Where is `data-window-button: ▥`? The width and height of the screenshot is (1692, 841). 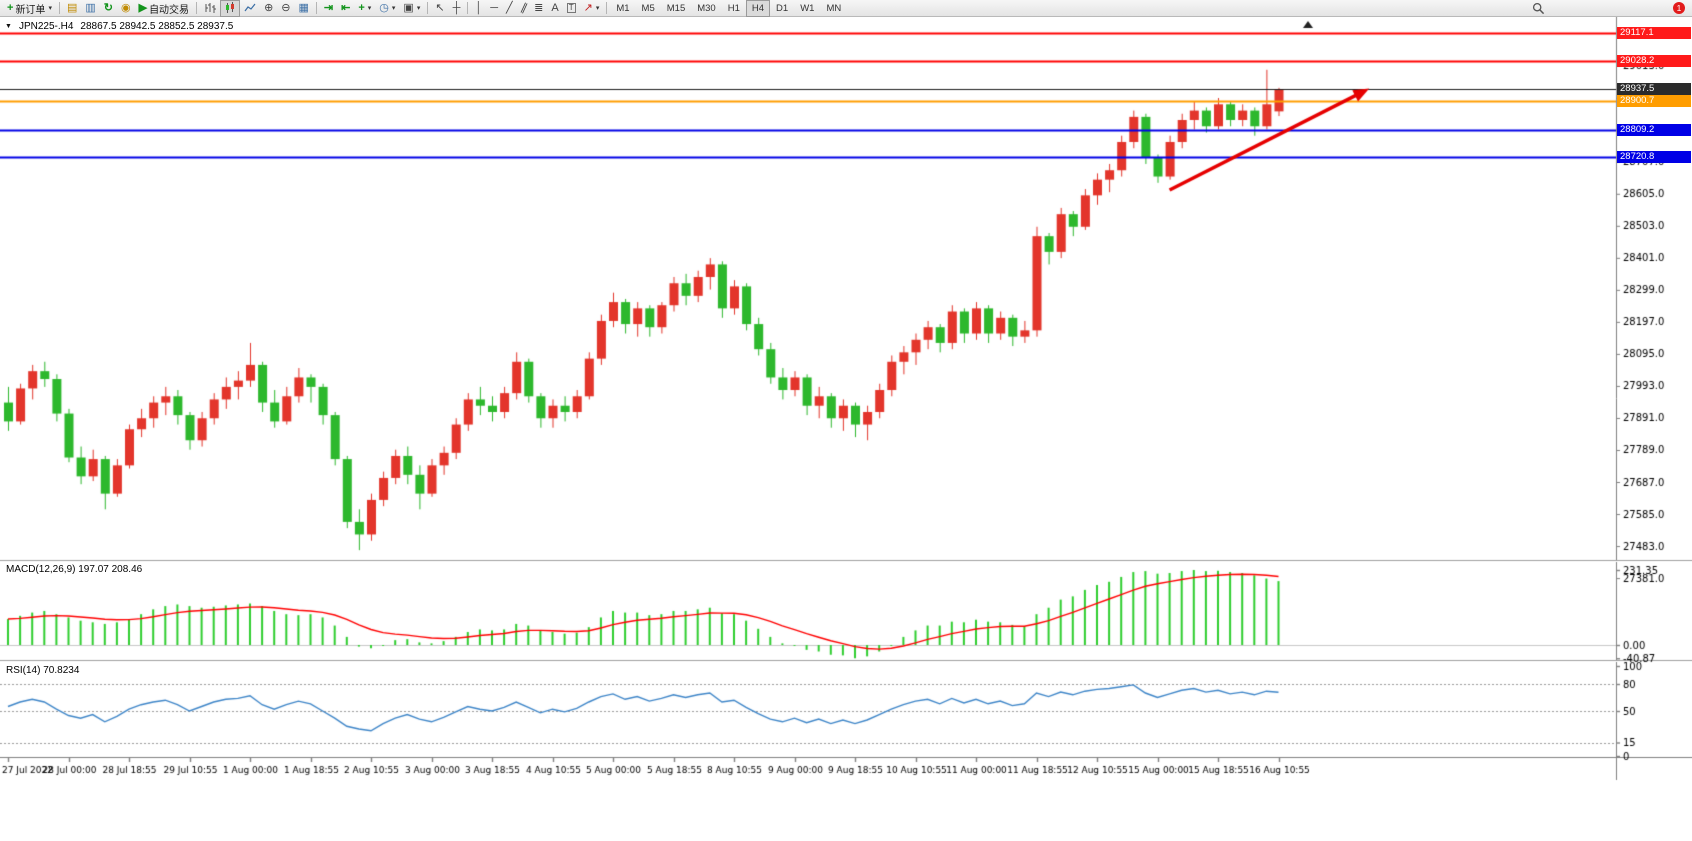
data-window-button: ▥ is located at coordinates (90, 8).